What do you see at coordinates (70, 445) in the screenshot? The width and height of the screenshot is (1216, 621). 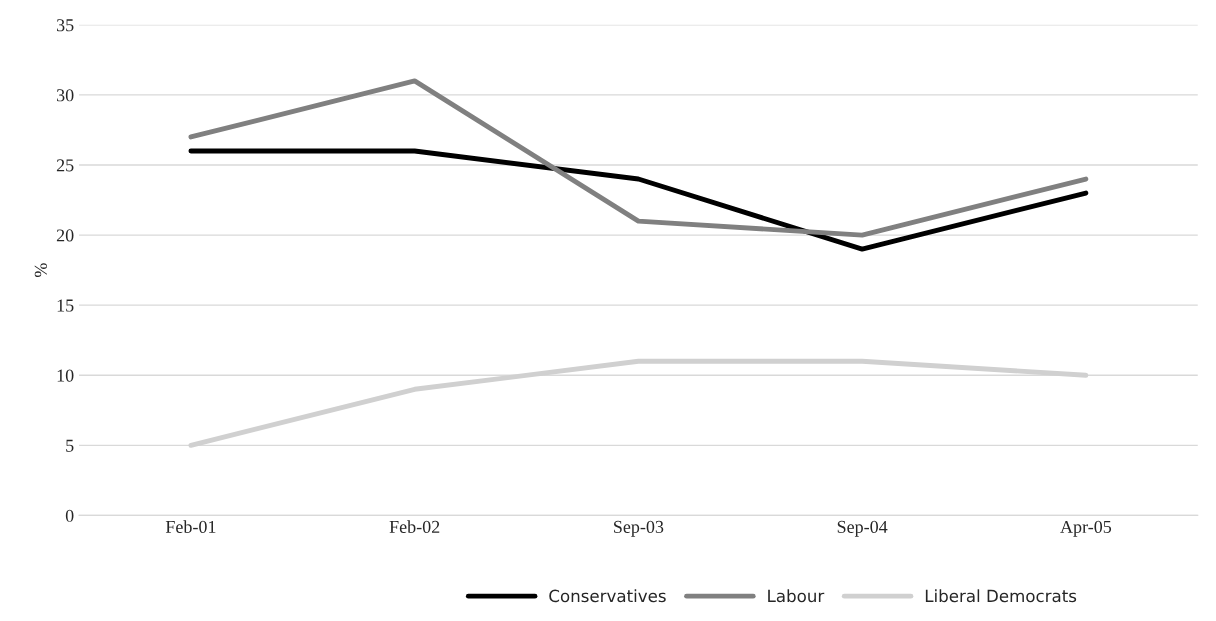 I see `y-tick-label: 5` at bounding box center [70, 445].